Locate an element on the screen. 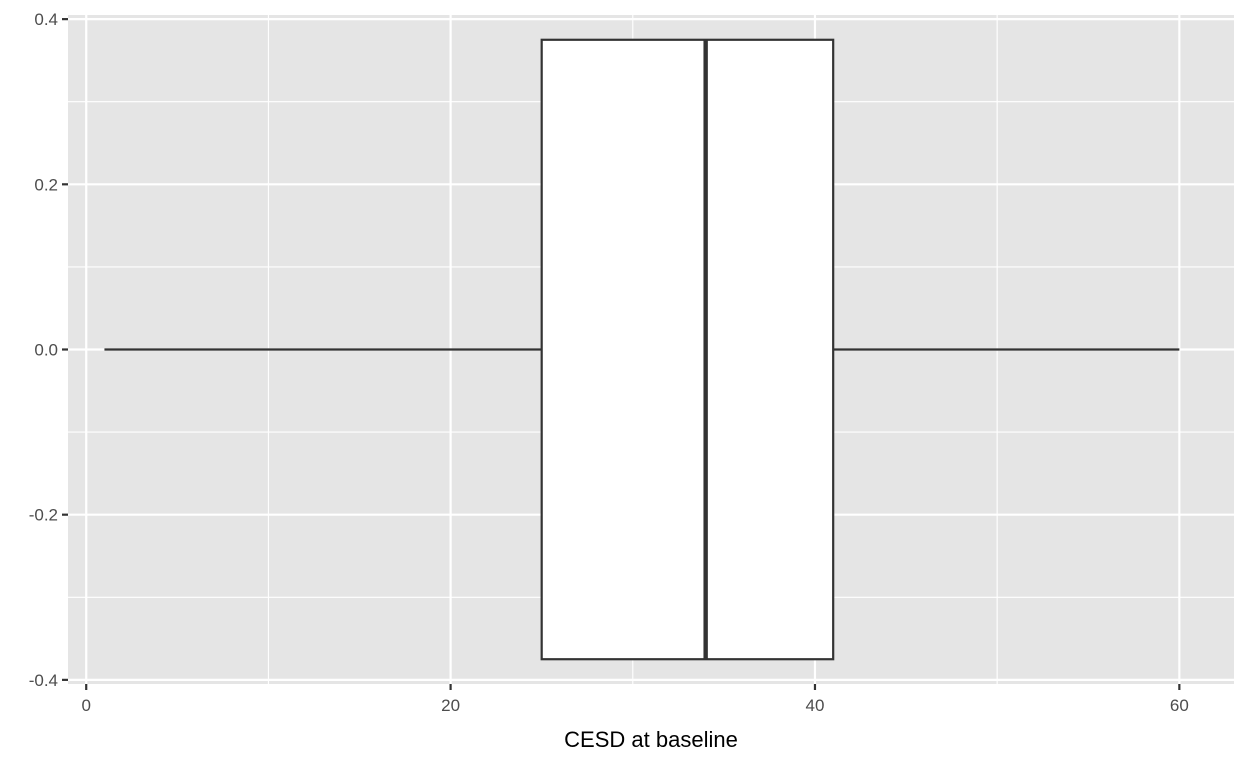  y-axis: -0.4 -0.2 0.0 0.2 0.4 is located at coordinates (48, 350).